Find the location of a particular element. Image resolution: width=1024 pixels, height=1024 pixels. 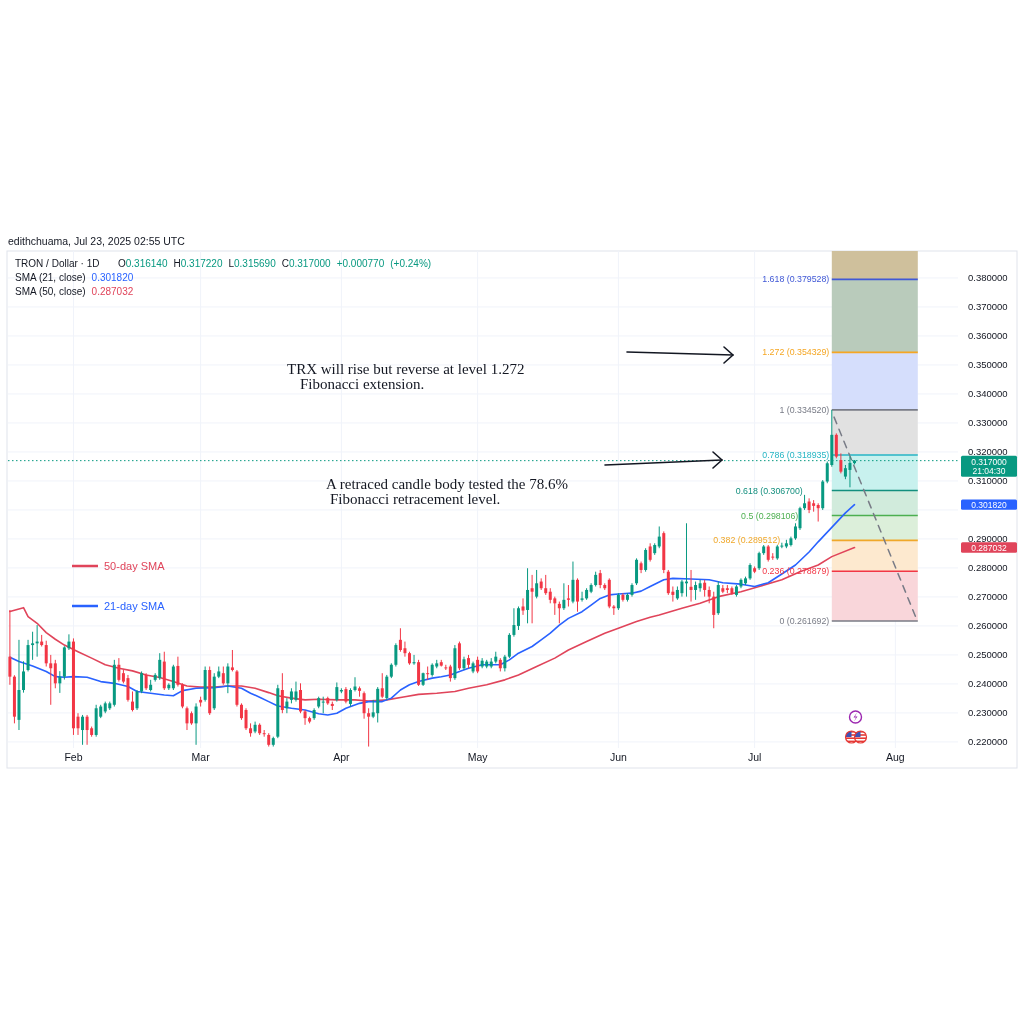

x-tick-label: Mar is located at coordinates (201, 756).